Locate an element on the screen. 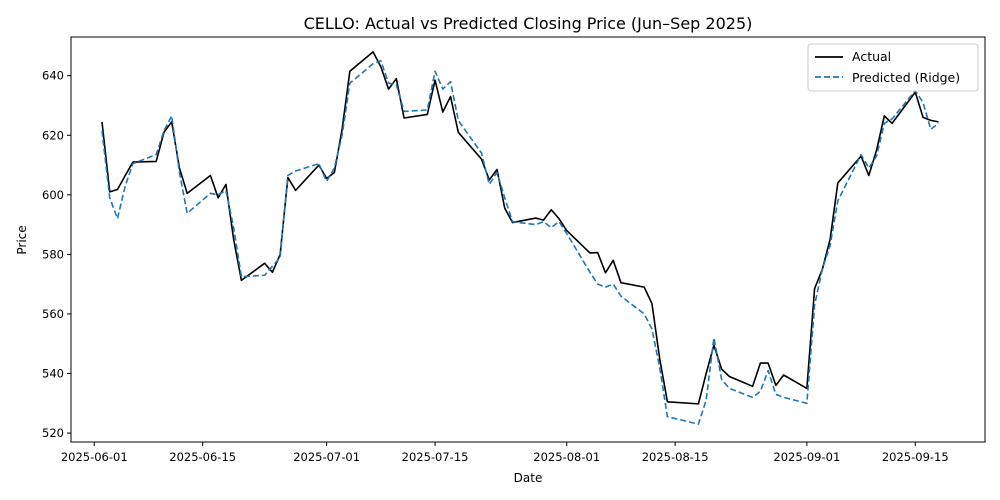 Image resolution: width=1000 pixels, height=500 pixels. x-tick-label: 2025-09-15 is located at coordinates (915, 457).